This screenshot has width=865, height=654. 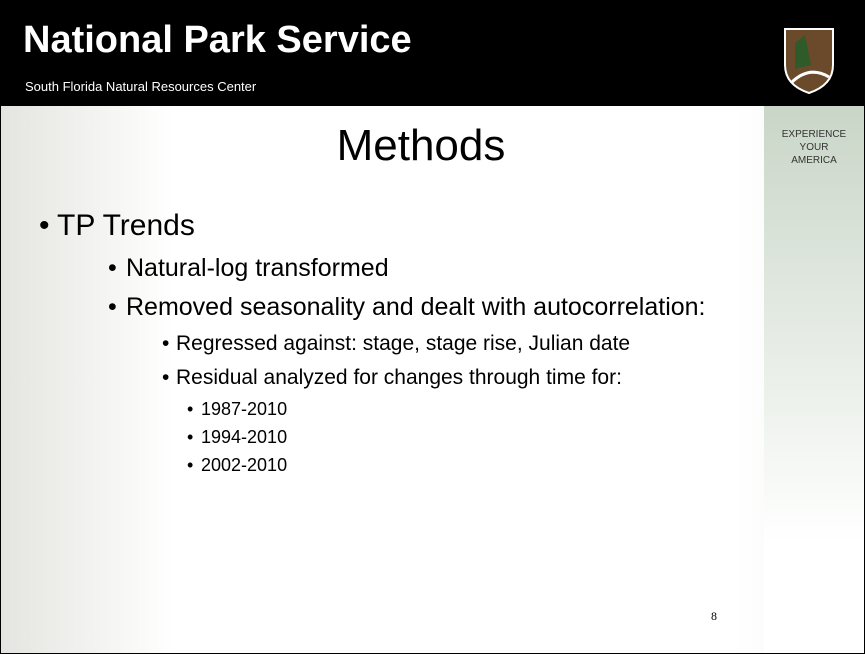 What do you see at coordinates (141, 86) in the screenshot?
I see `header-subtitle: South Florida Natural Resources Center` at bounding box center [141, 86].